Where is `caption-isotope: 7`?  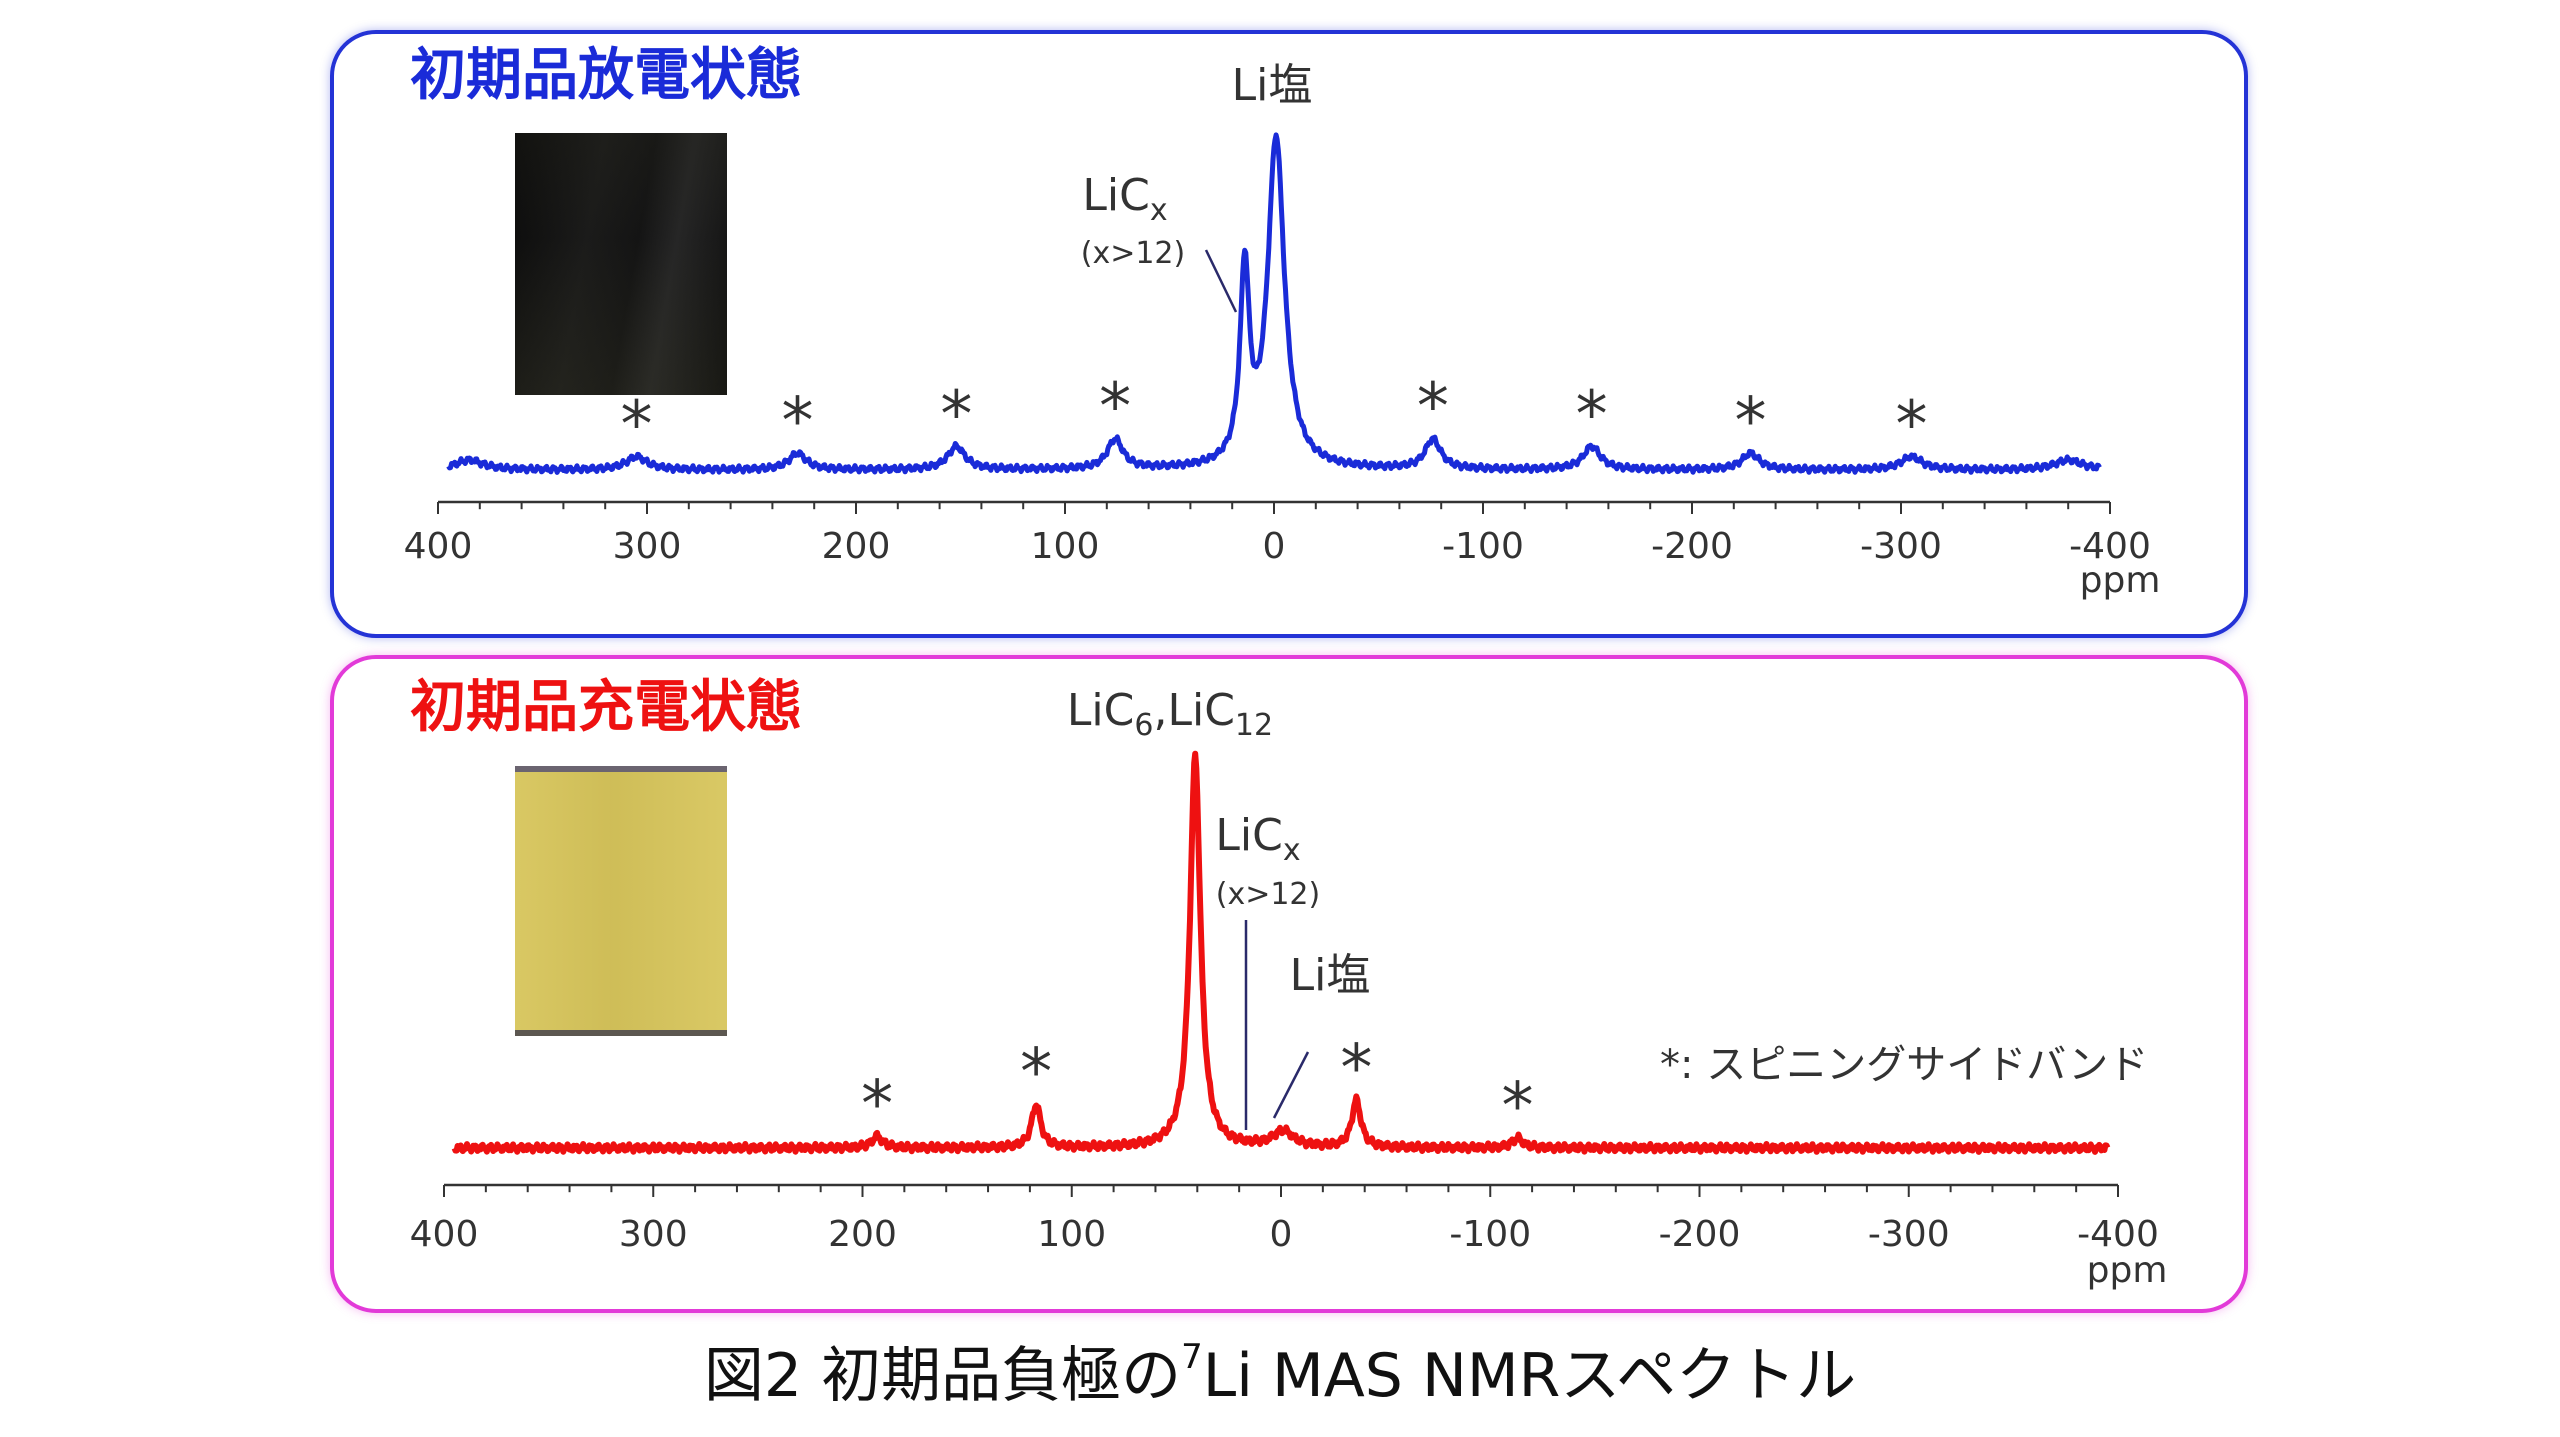 caption-isotope: 7 is located at coordinates (1192, 1357).